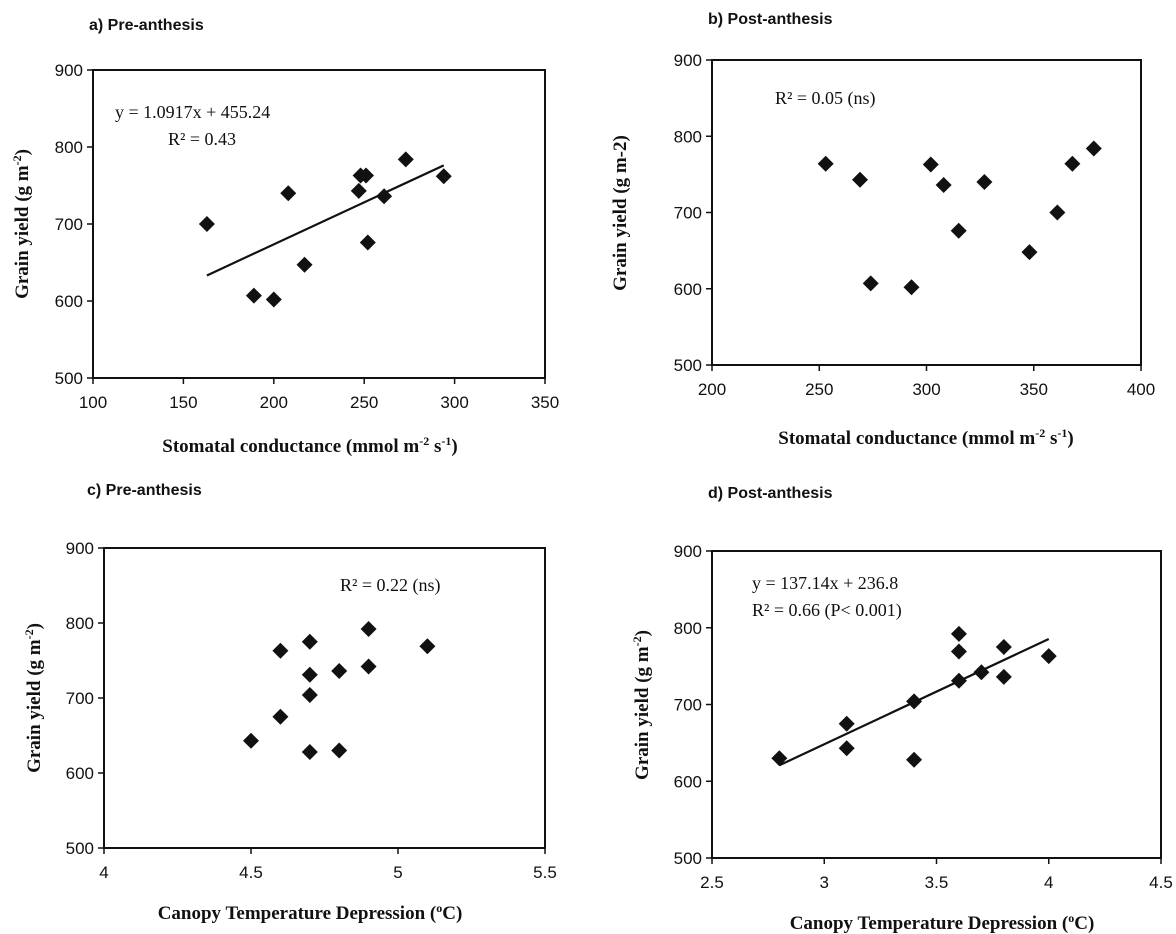 Image resolution: width=1176 pixels, height=934 pixels. Describe the element at coordinates (144, 490) in the screenshot. I see `panel-title: c) Pre-anthesis` at that location.